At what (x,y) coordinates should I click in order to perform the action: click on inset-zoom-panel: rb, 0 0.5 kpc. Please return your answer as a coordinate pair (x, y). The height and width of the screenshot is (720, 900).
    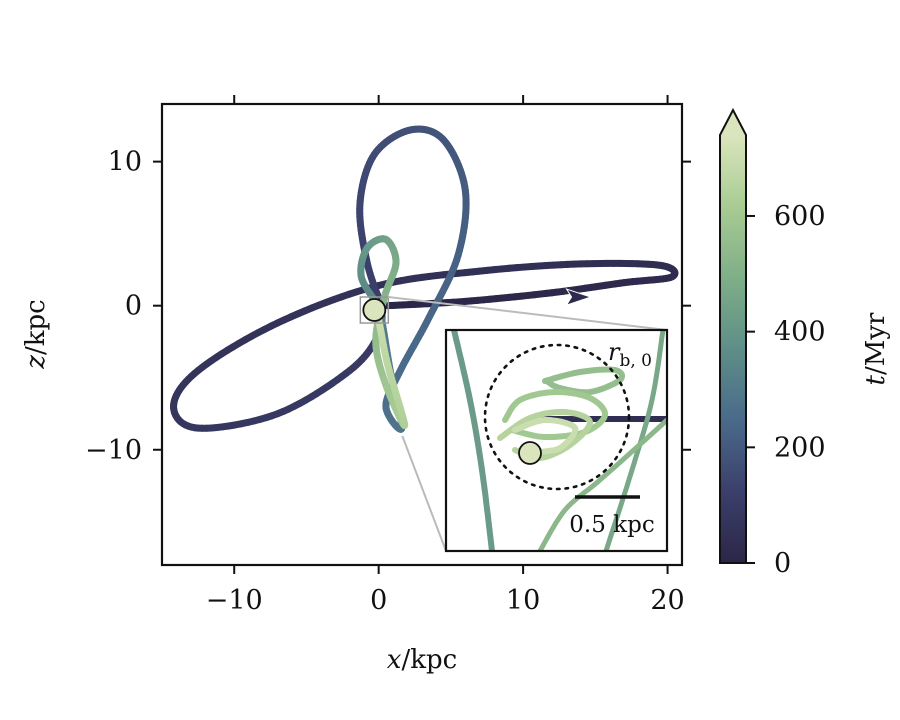
    Looking at the image, I should click on (556, 440).